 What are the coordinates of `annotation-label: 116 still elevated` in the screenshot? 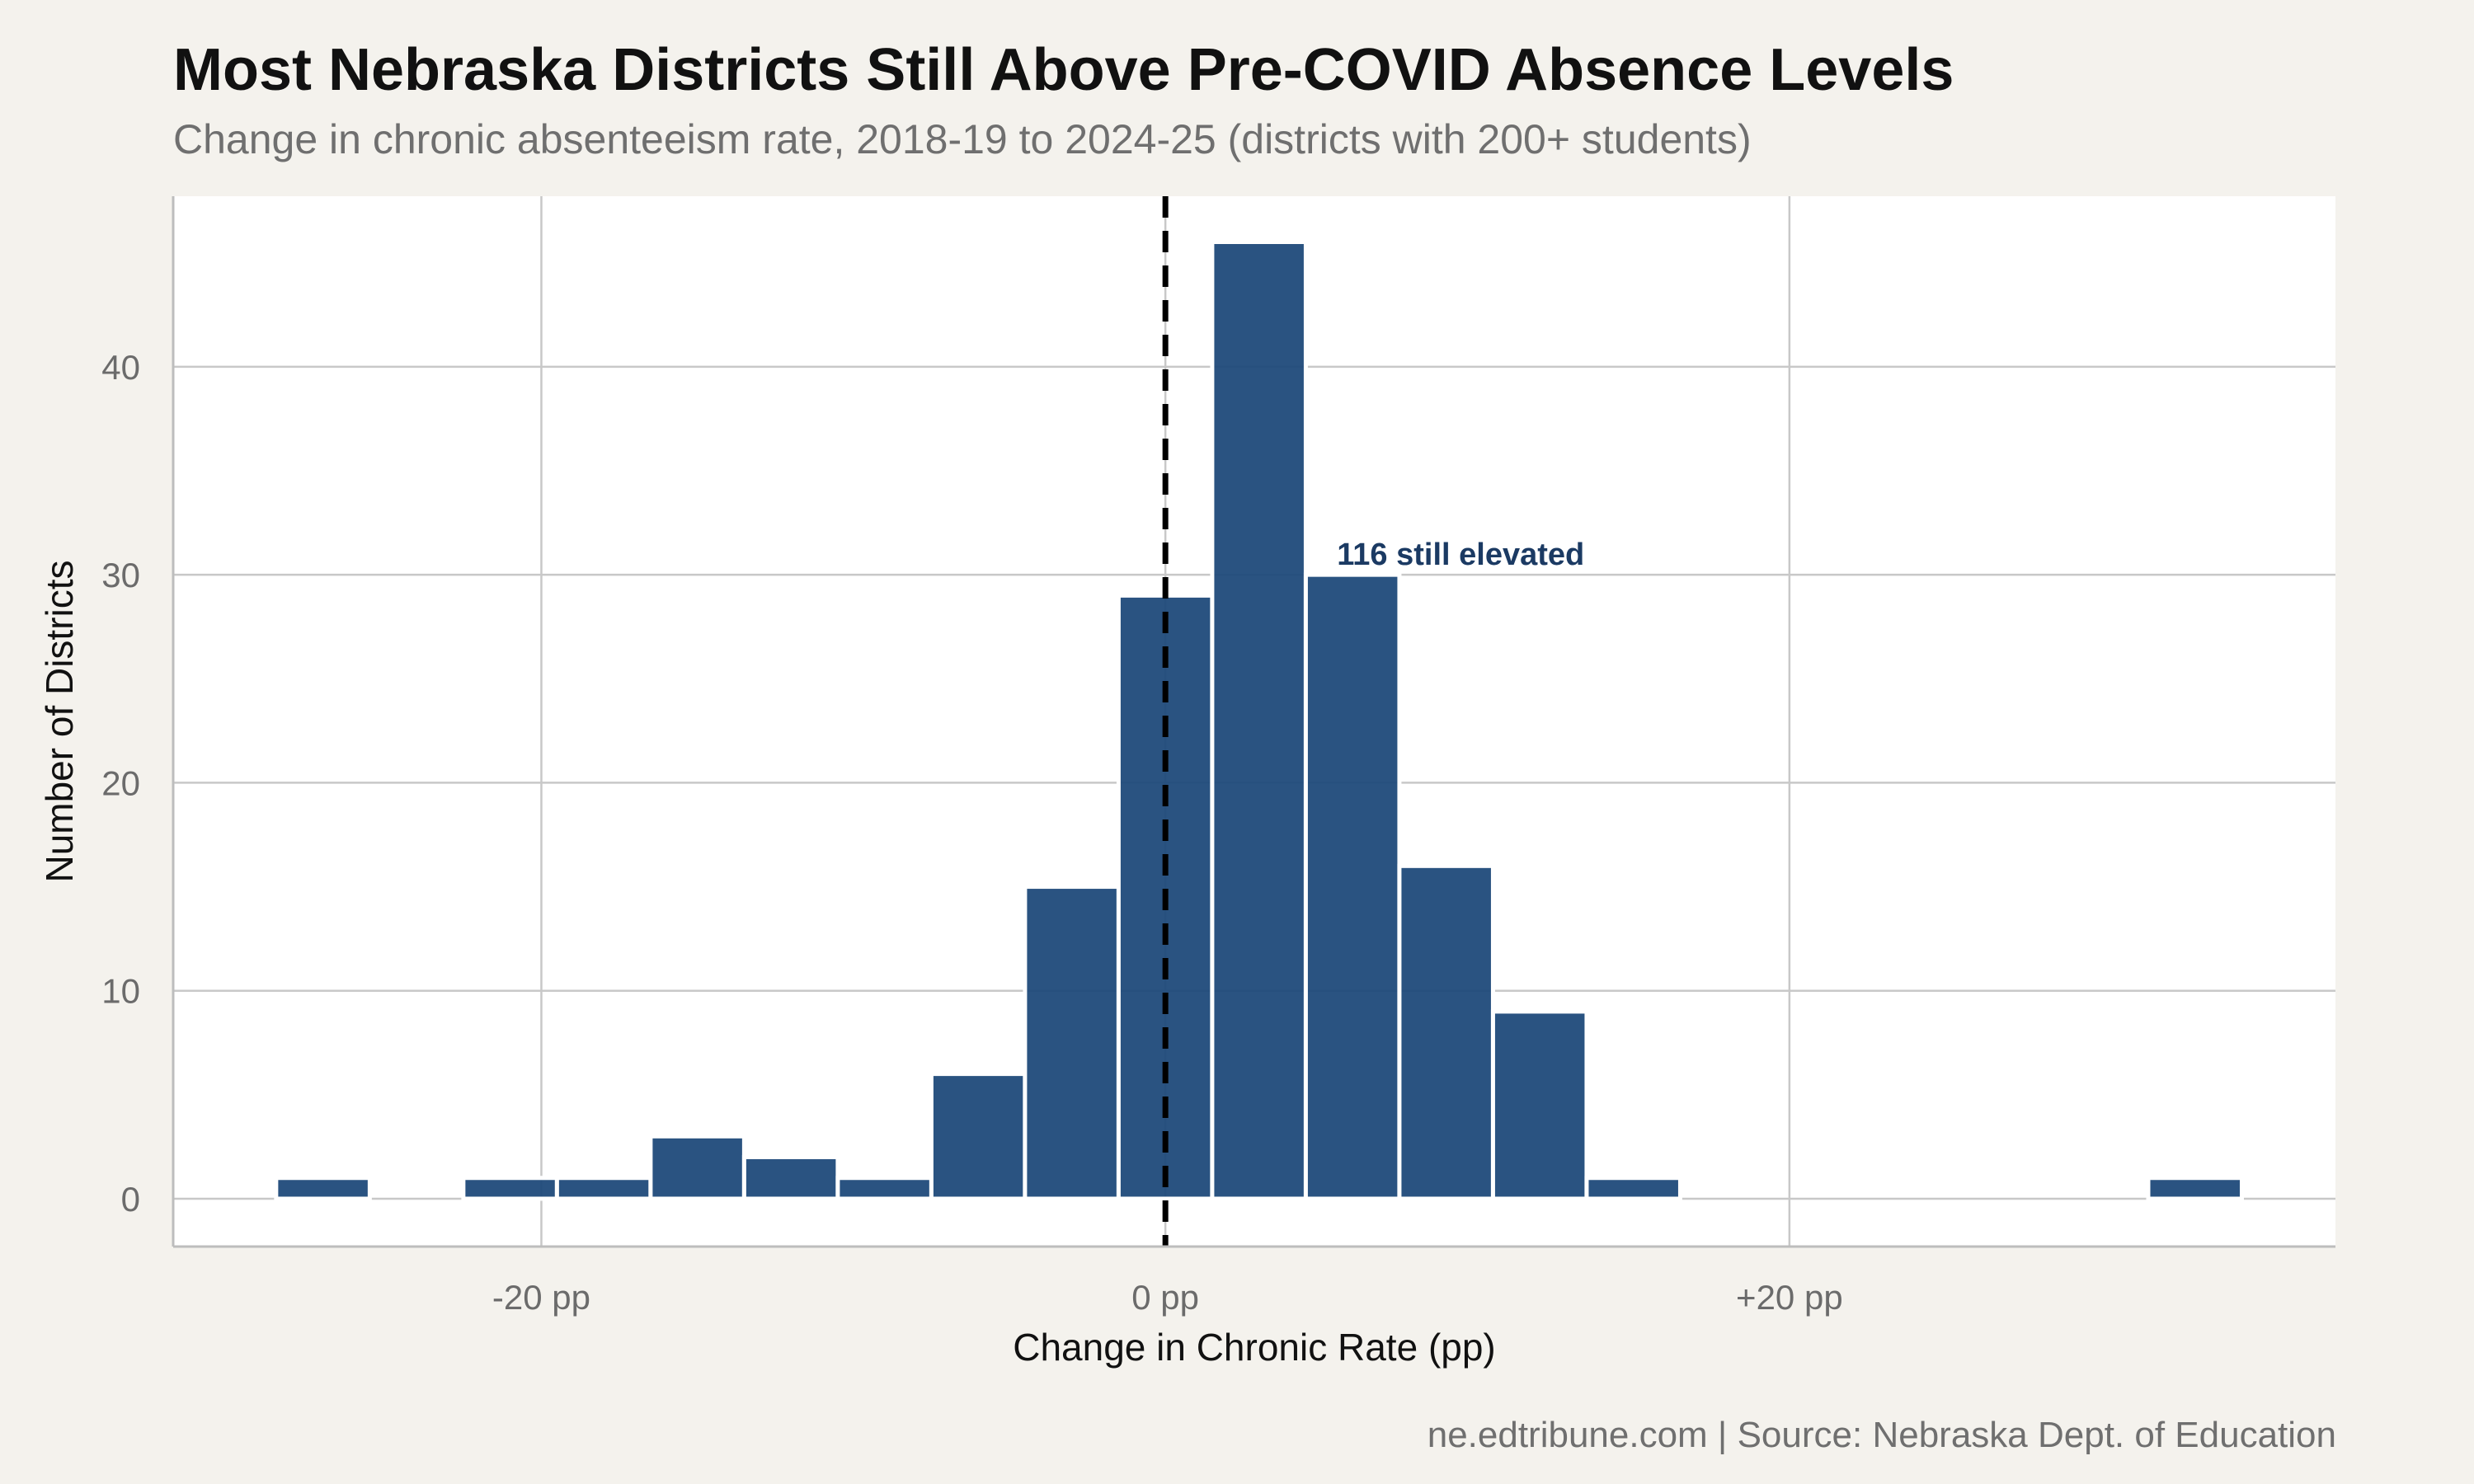 It's located at (1460, 555).